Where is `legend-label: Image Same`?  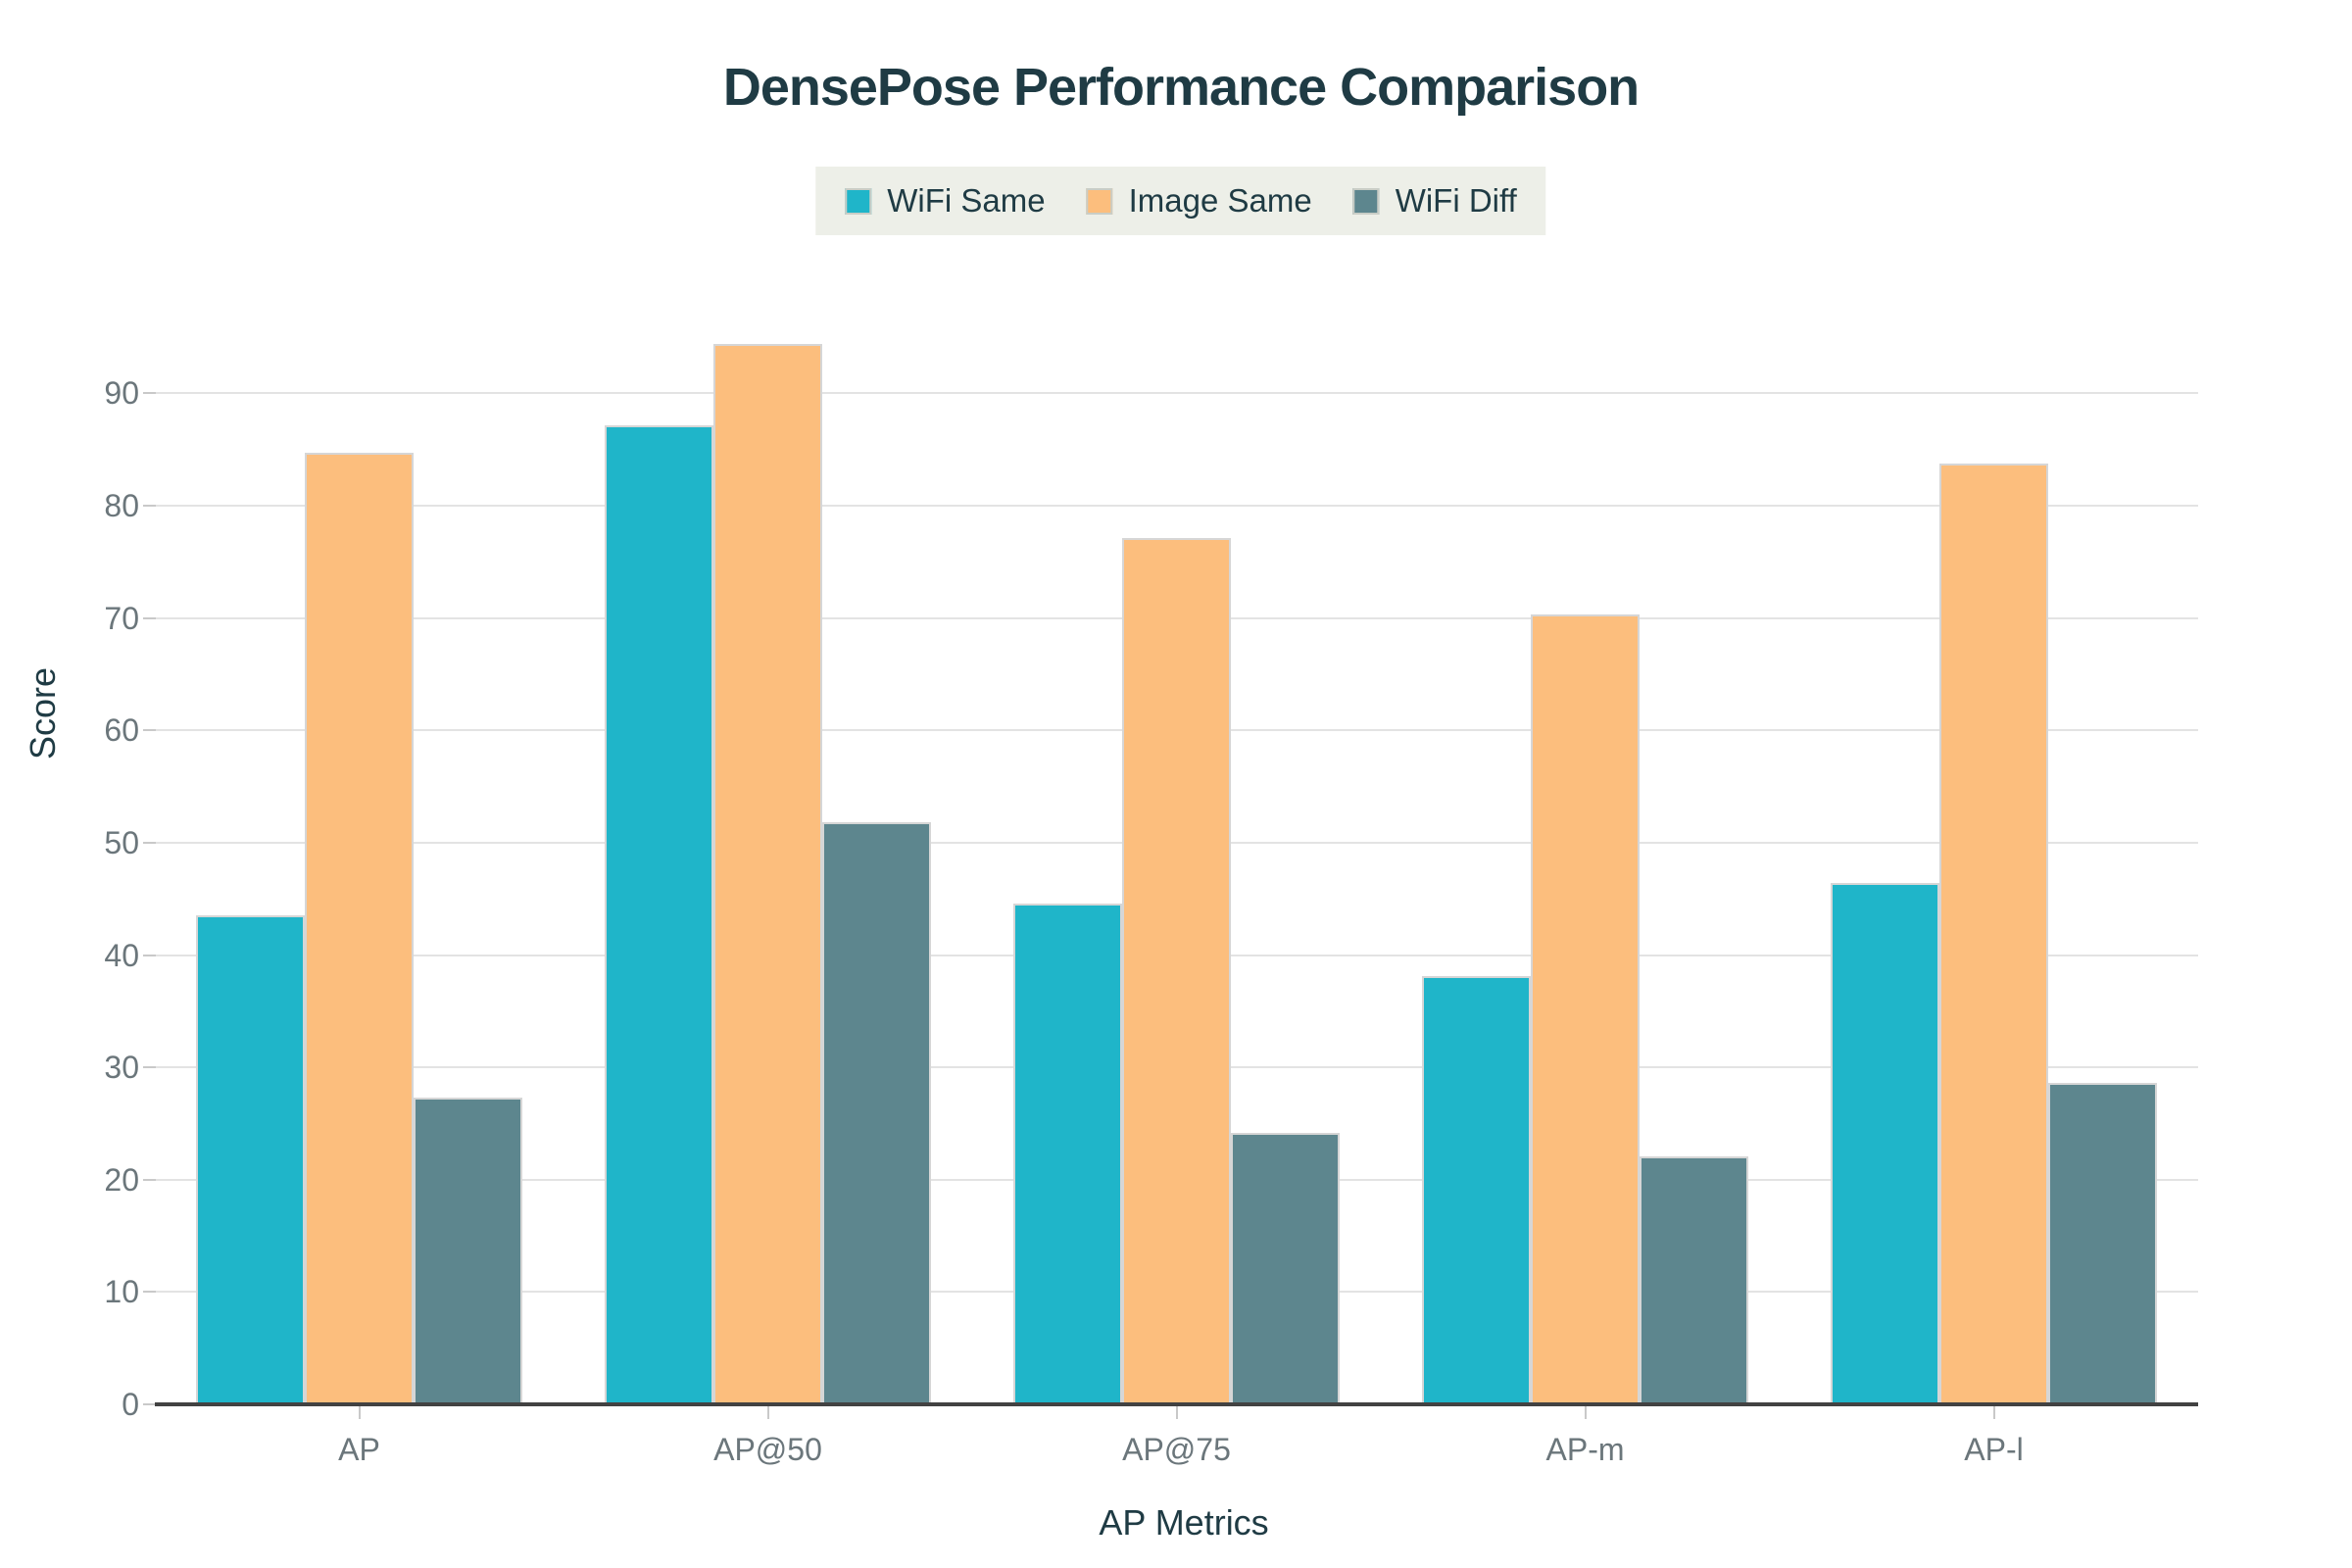
legend-label: Image Same is located at coordinates (1220, 200).